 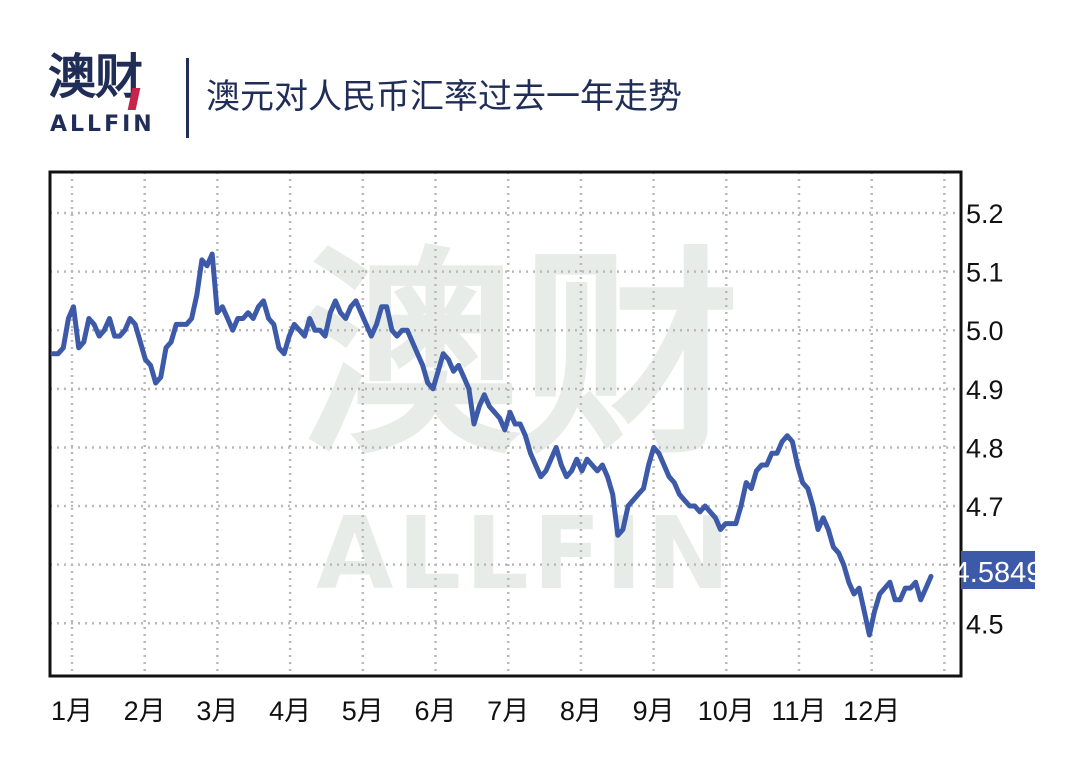 What do you see at coordinates (998, 573) in the screenshot?
I see `last-value-text: 4.5849` at bounding box center [998, 573].